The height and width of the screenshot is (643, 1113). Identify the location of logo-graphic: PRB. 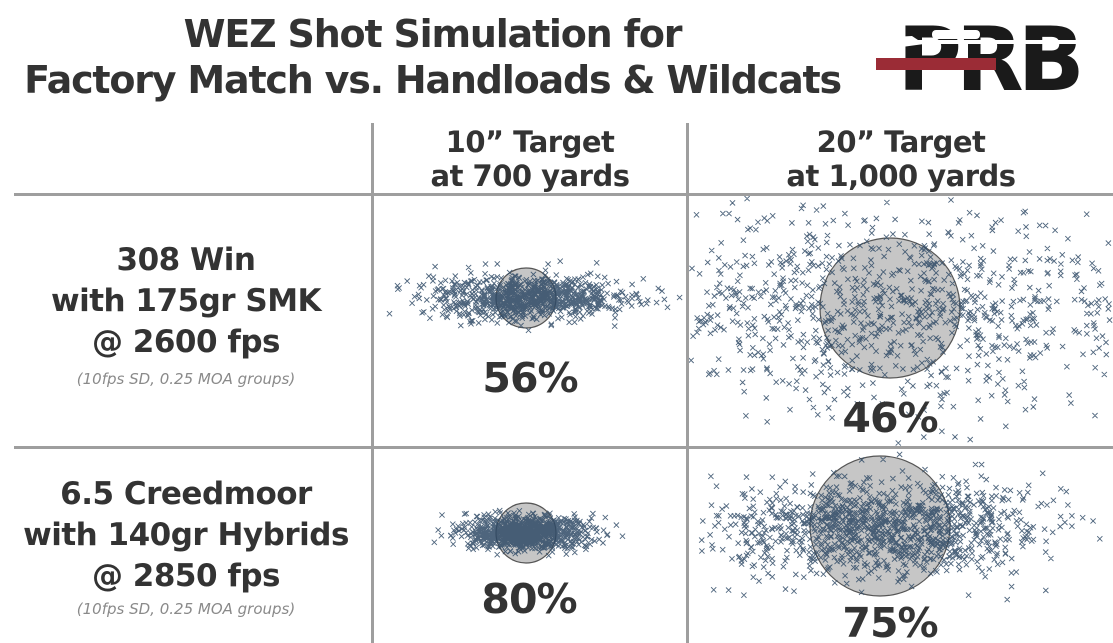
(981, 56).